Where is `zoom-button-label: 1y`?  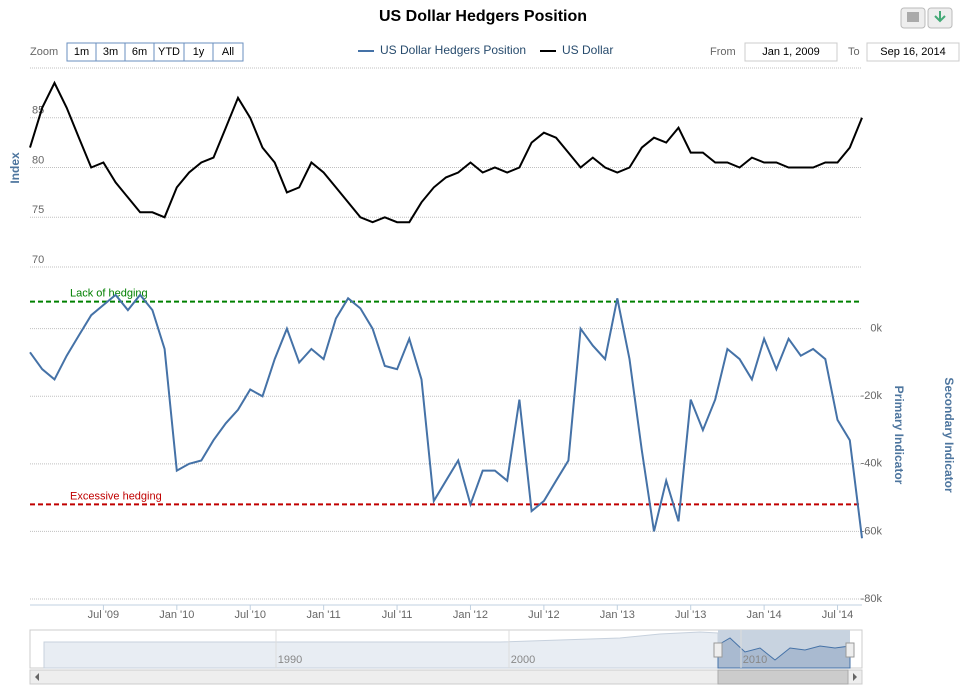 zoom-button-label: 1y is located at coordinates (199, 52).